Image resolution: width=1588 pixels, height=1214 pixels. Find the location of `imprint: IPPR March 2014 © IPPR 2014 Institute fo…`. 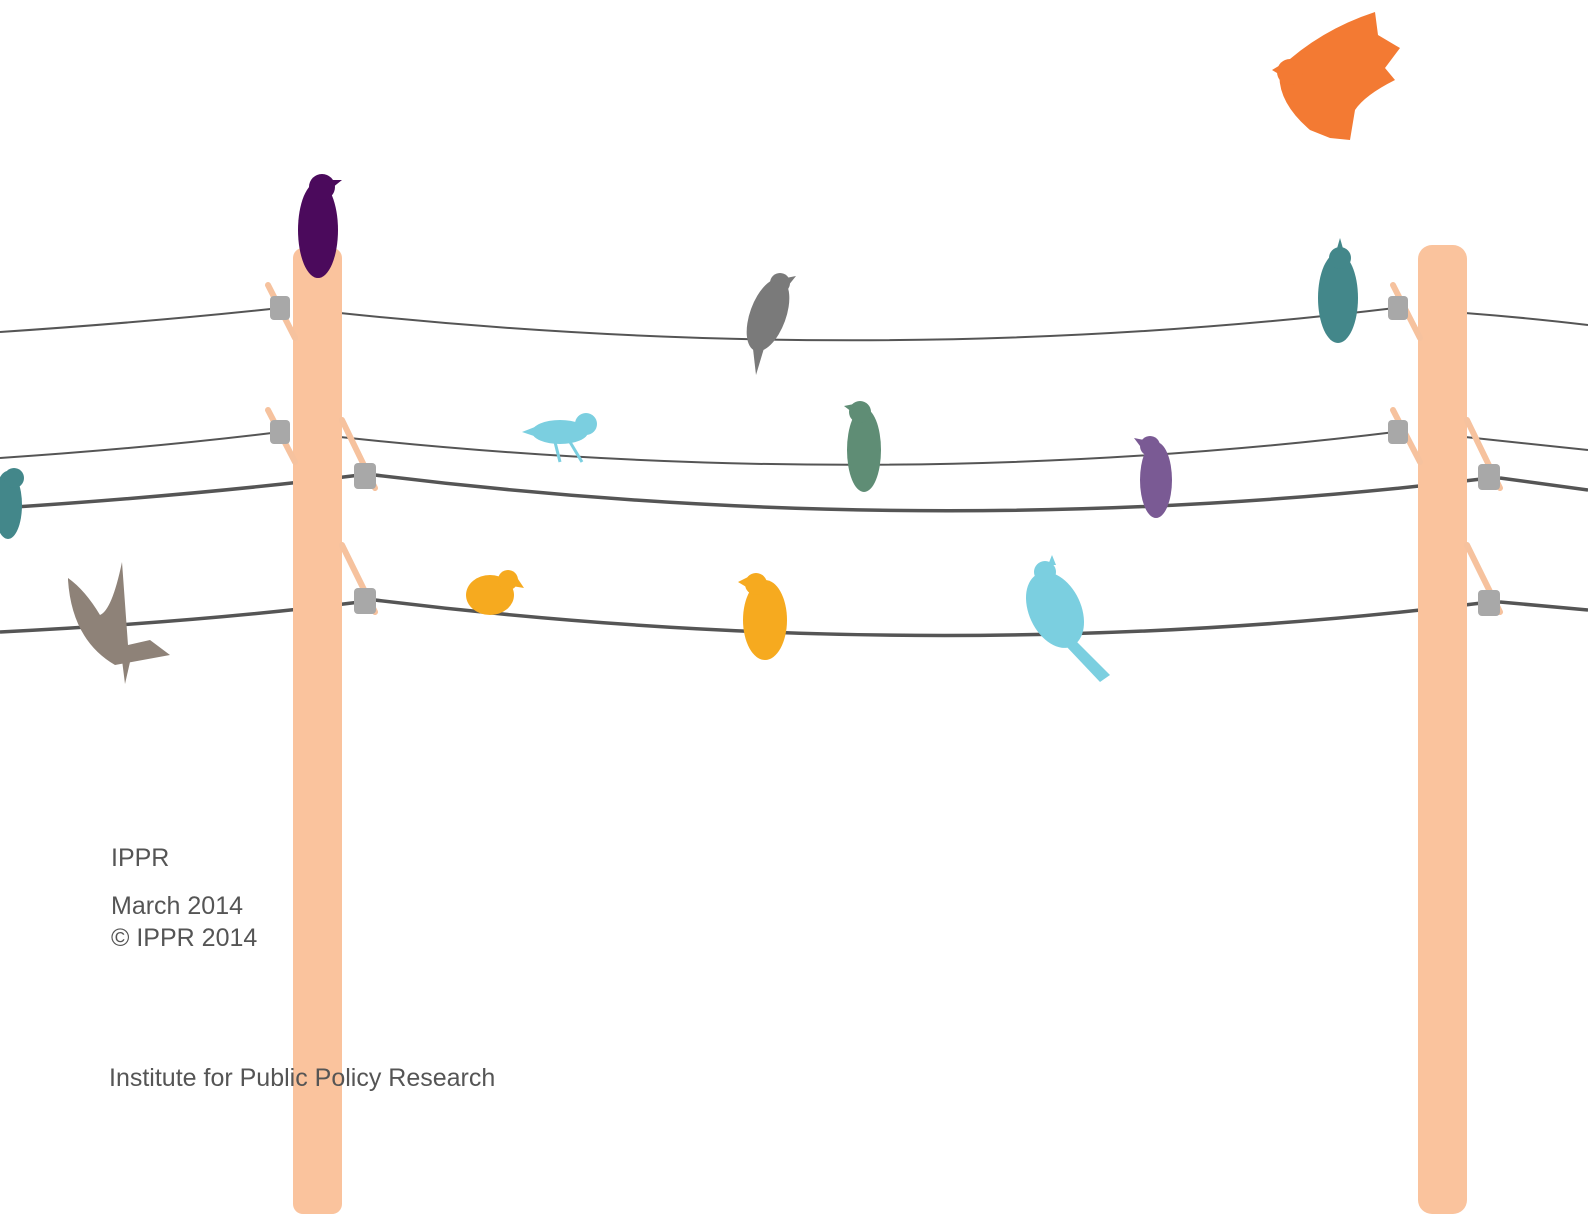

imprint: IPPR March 2014 © IPPR 2014 Institute fo… is located at coordinates (302, 968).